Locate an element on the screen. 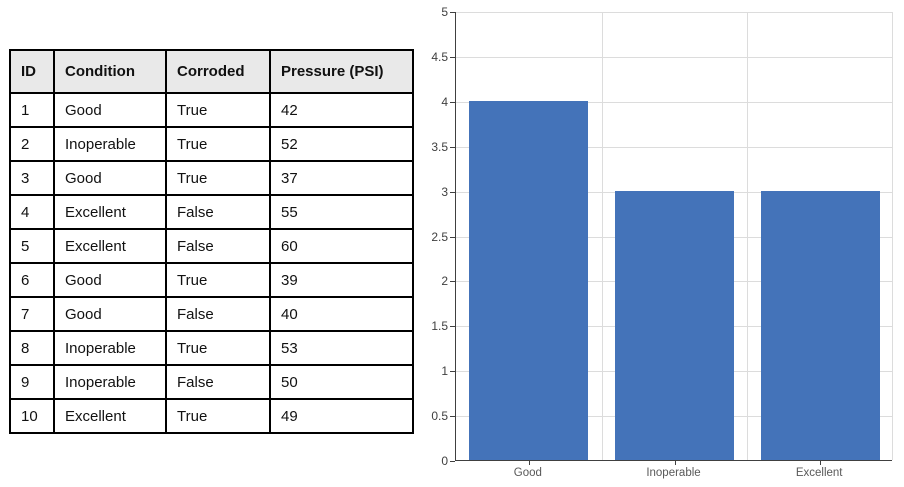 Image resolution: width=904 pixels, height=487 pixels. x-category-label: Inoperable is located at coordinates (673, 473).